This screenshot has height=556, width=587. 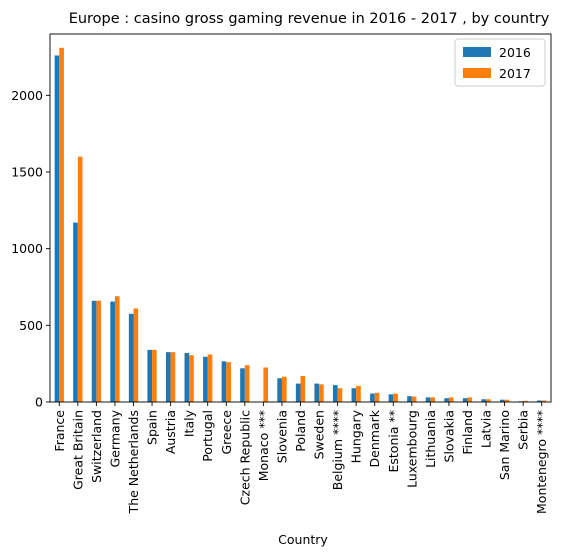 I want to click on y-tick-label: 0, so click(x=39, y=402).